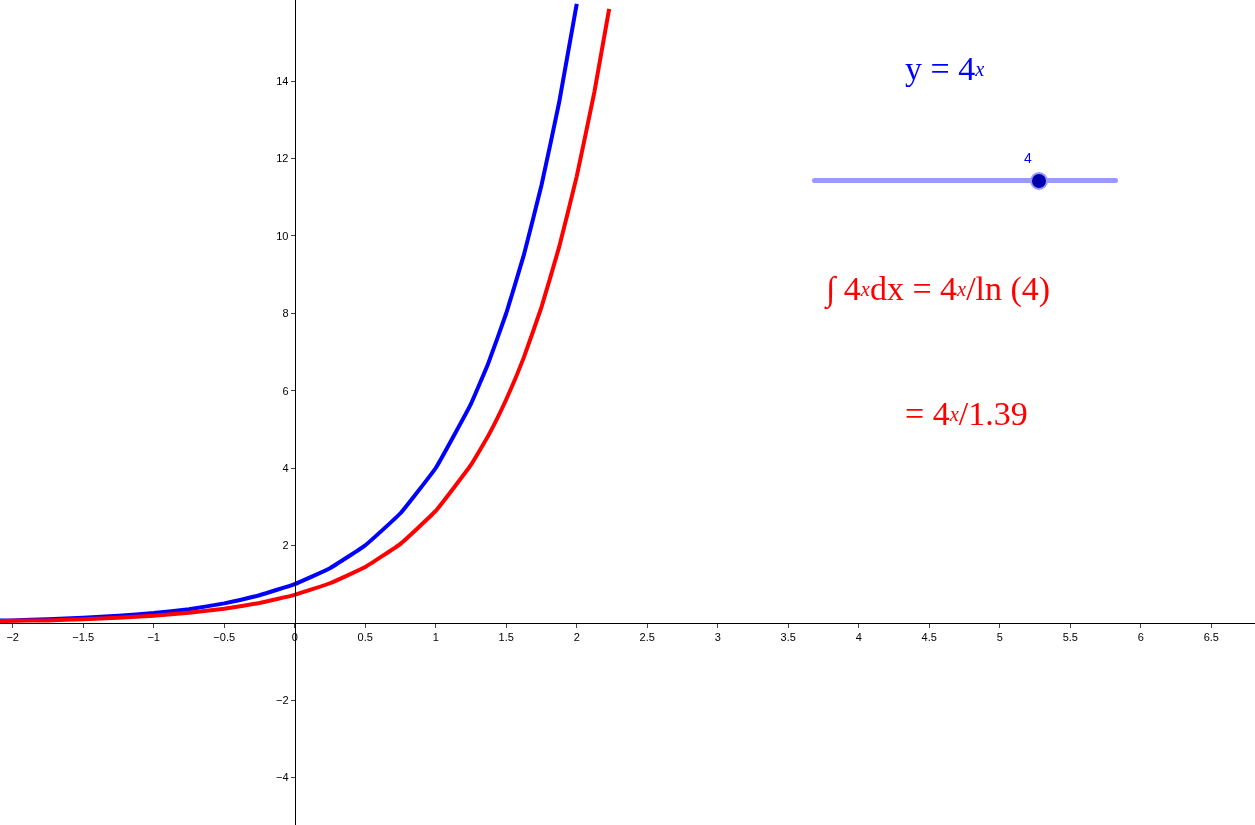  I want to click on x-tick-label: 1.5, so click(506, 636).